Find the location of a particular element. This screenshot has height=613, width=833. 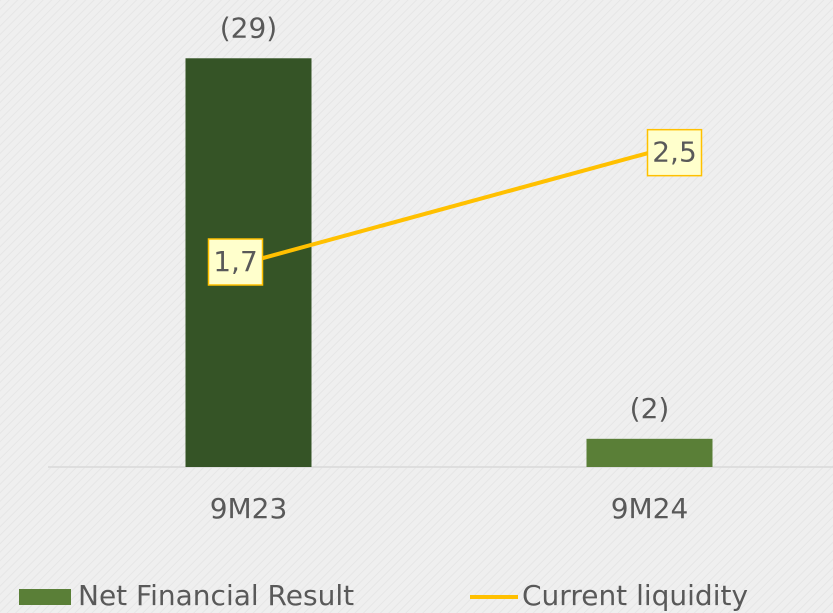

data-label: (2) is located at coordinates (650, 408).